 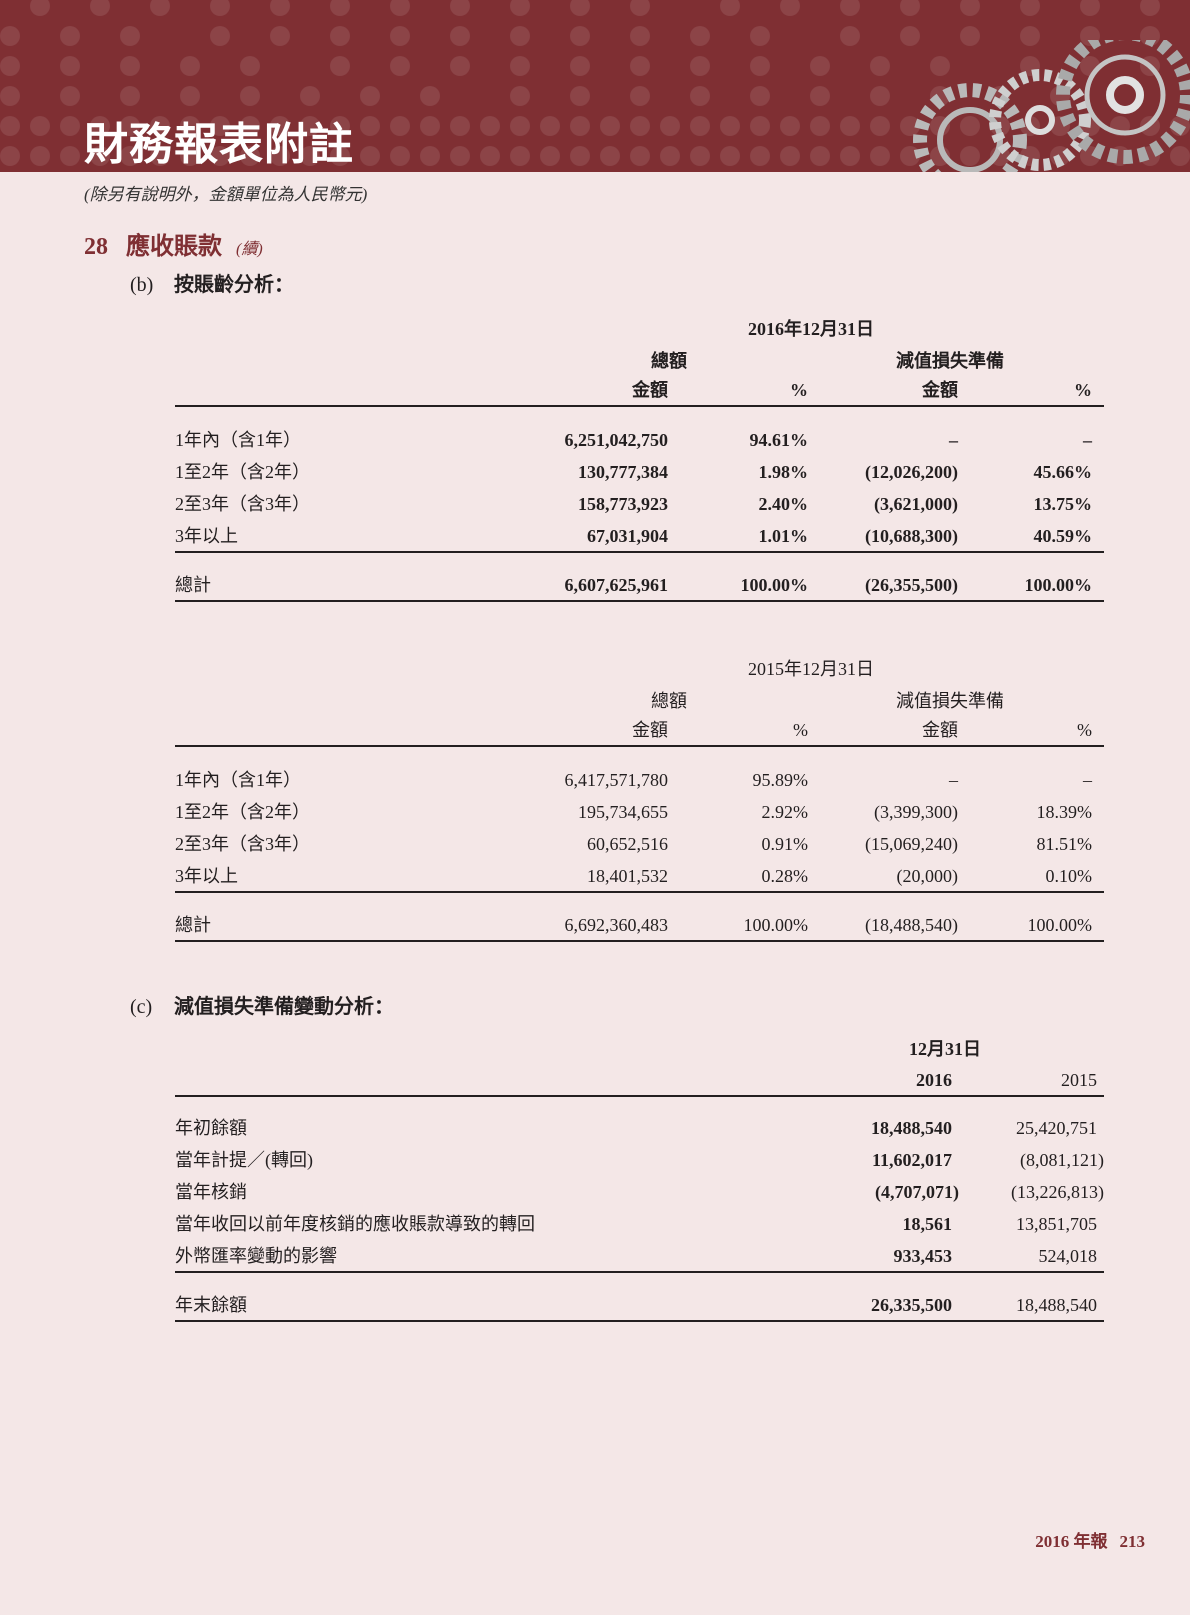 I want to click on section-continued: (續), so click(x=249, y=249).